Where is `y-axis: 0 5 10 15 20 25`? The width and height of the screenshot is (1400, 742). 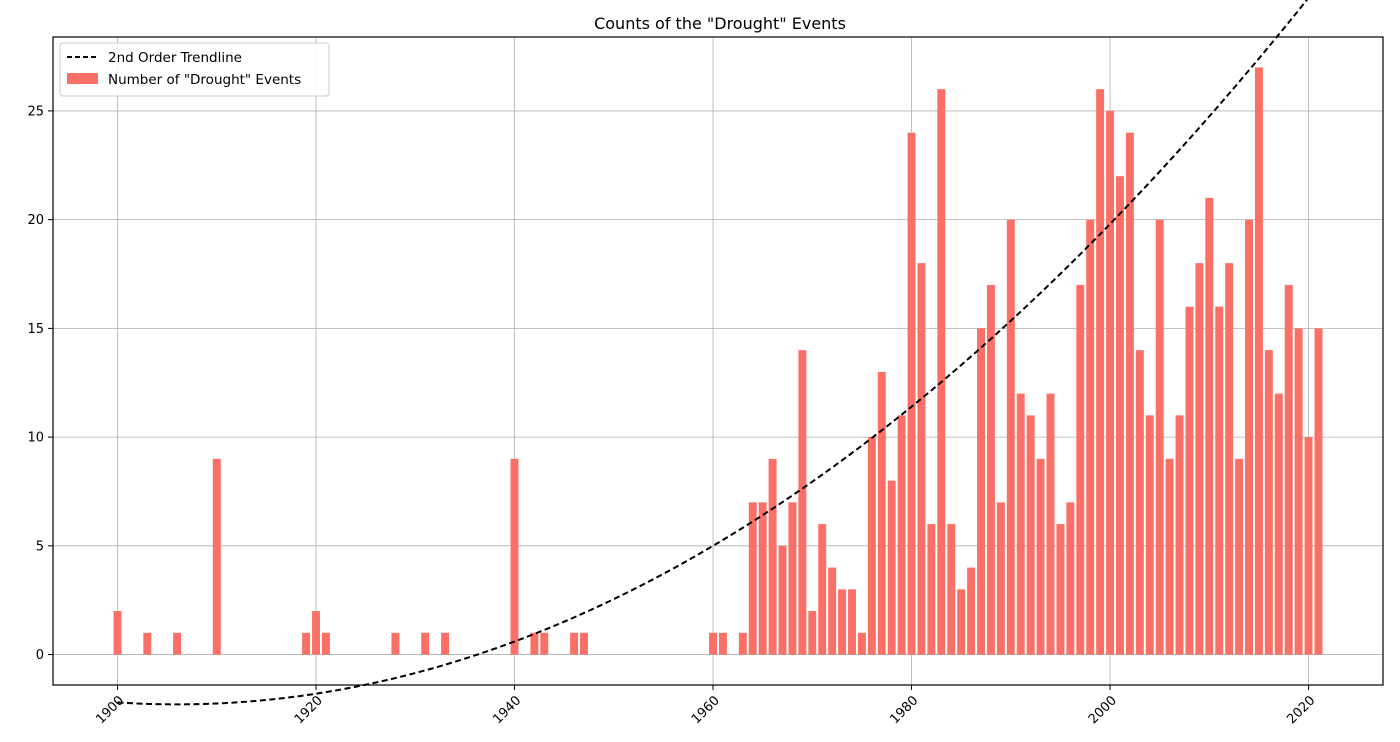 y-axis: 0 5 10 15 20 25 is located at coordinates (40, 383).